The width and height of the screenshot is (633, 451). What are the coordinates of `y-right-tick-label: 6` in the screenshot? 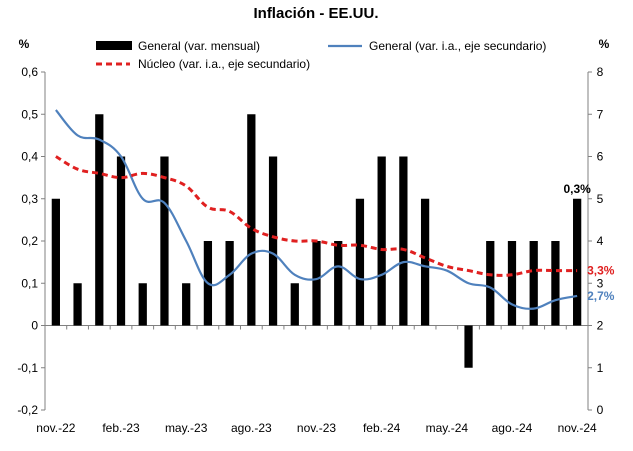 It's located at (600, 157).